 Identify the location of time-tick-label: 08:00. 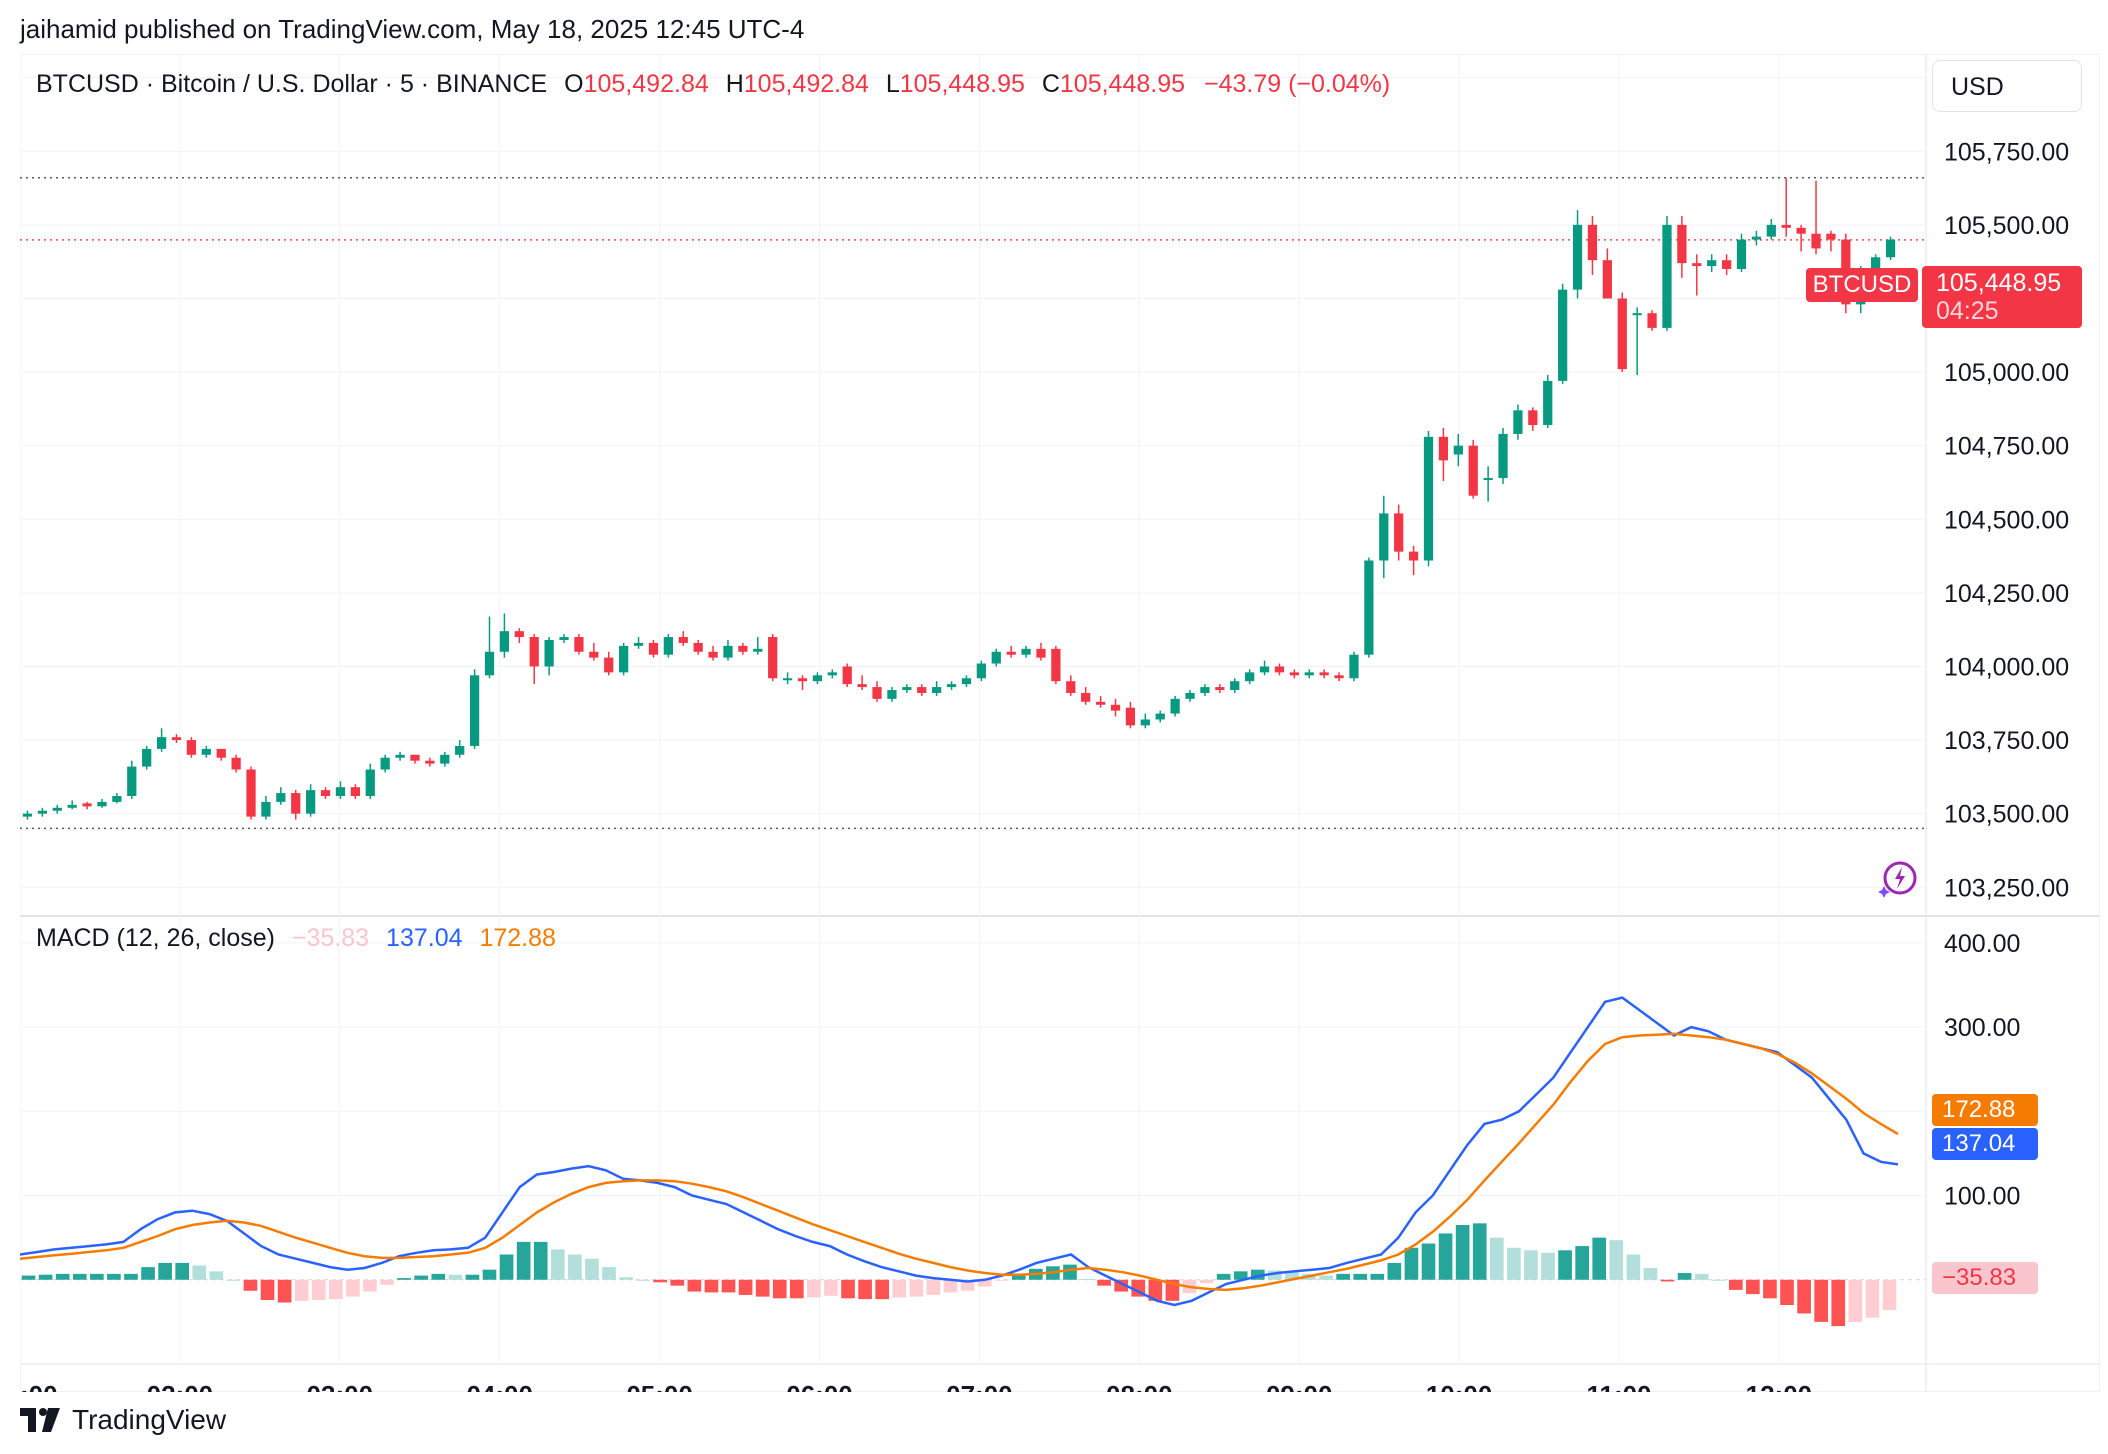
(1139, 1386).